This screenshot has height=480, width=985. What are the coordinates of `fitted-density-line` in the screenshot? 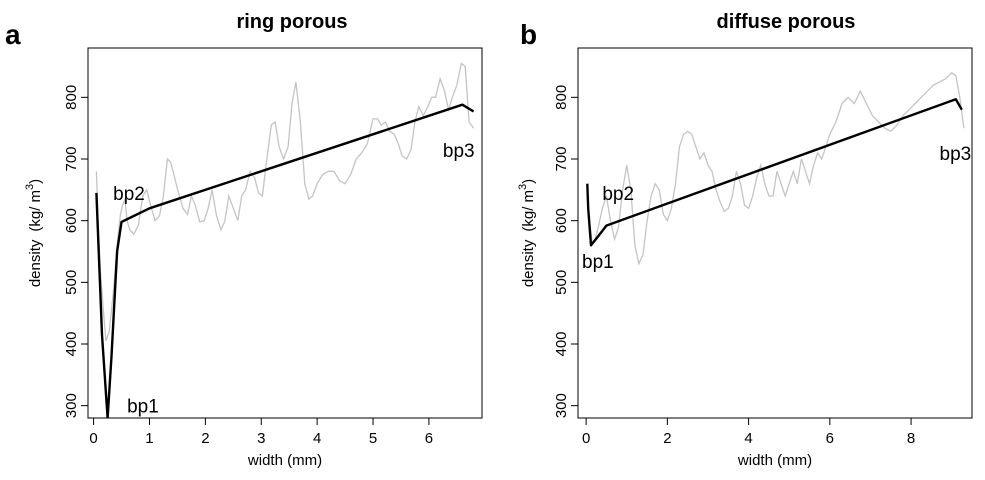 It's located at (774, 172).